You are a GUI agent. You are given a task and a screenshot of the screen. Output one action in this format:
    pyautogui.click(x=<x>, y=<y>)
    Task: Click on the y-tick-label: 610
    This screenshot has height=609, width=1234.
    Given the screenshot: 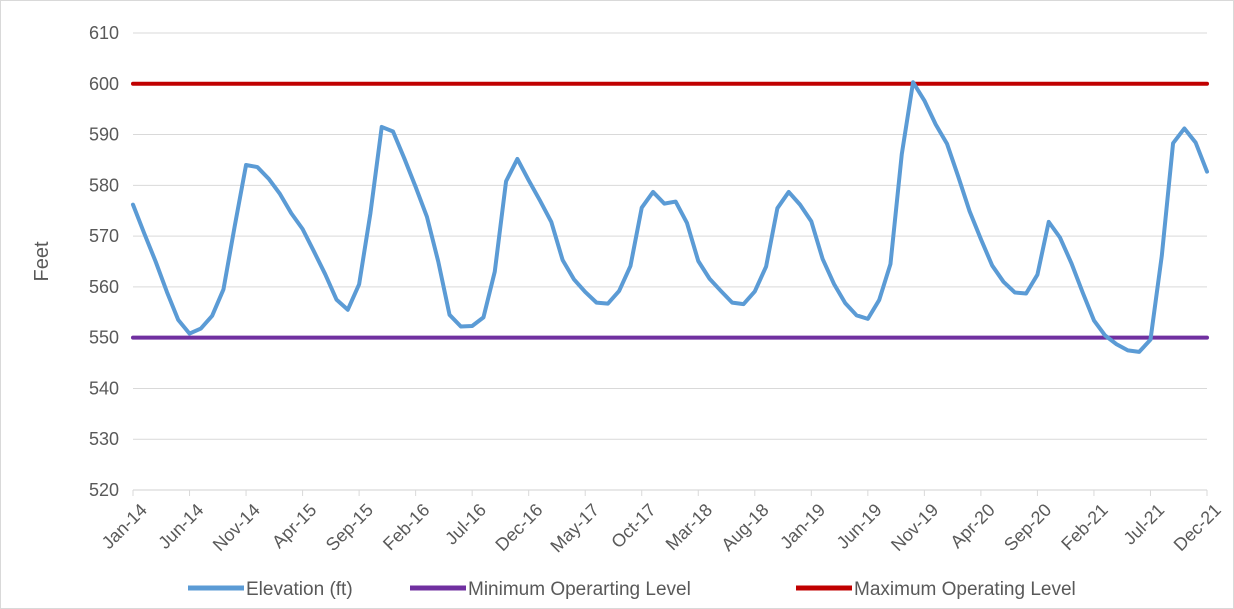 What is the action you would take?
    pyautogui.click(x=104, y=33)
    